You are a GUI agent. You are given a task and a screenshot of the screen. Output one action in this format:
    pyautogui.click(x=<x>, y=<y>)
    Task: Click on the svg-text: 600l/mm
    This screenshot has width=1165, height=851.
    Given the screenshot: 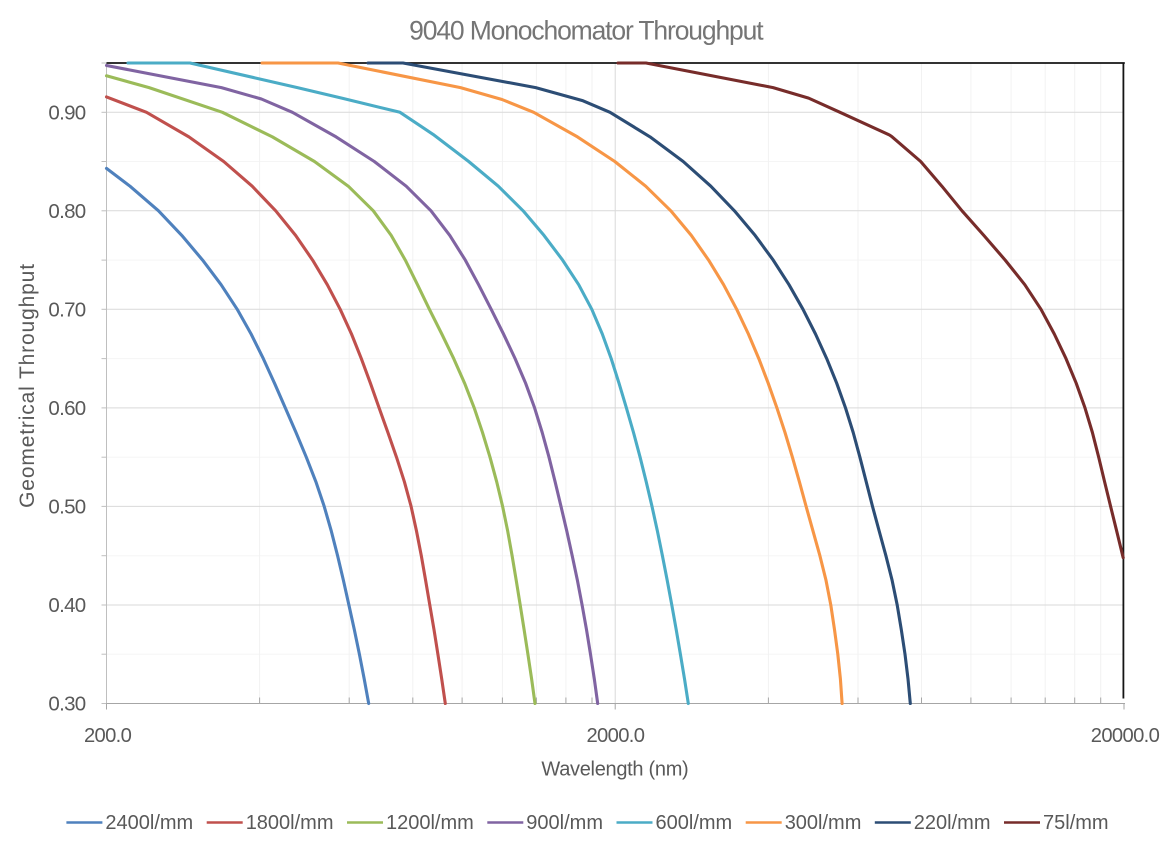 What is the action you would take?
    pyautogui.click(x=694, y=823)
    